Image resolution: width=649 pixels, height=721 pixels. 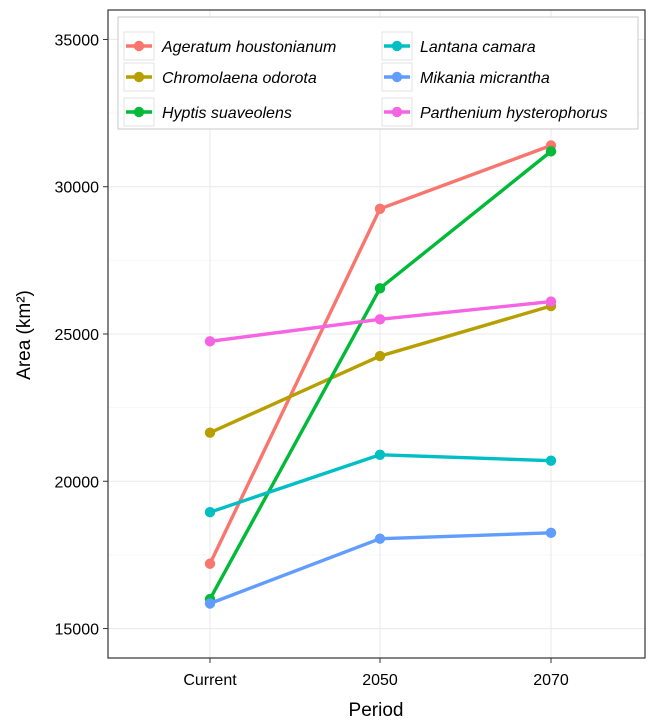 I want to click on legend-label: Ageratum houstonianum, so click(x=248, y=47).